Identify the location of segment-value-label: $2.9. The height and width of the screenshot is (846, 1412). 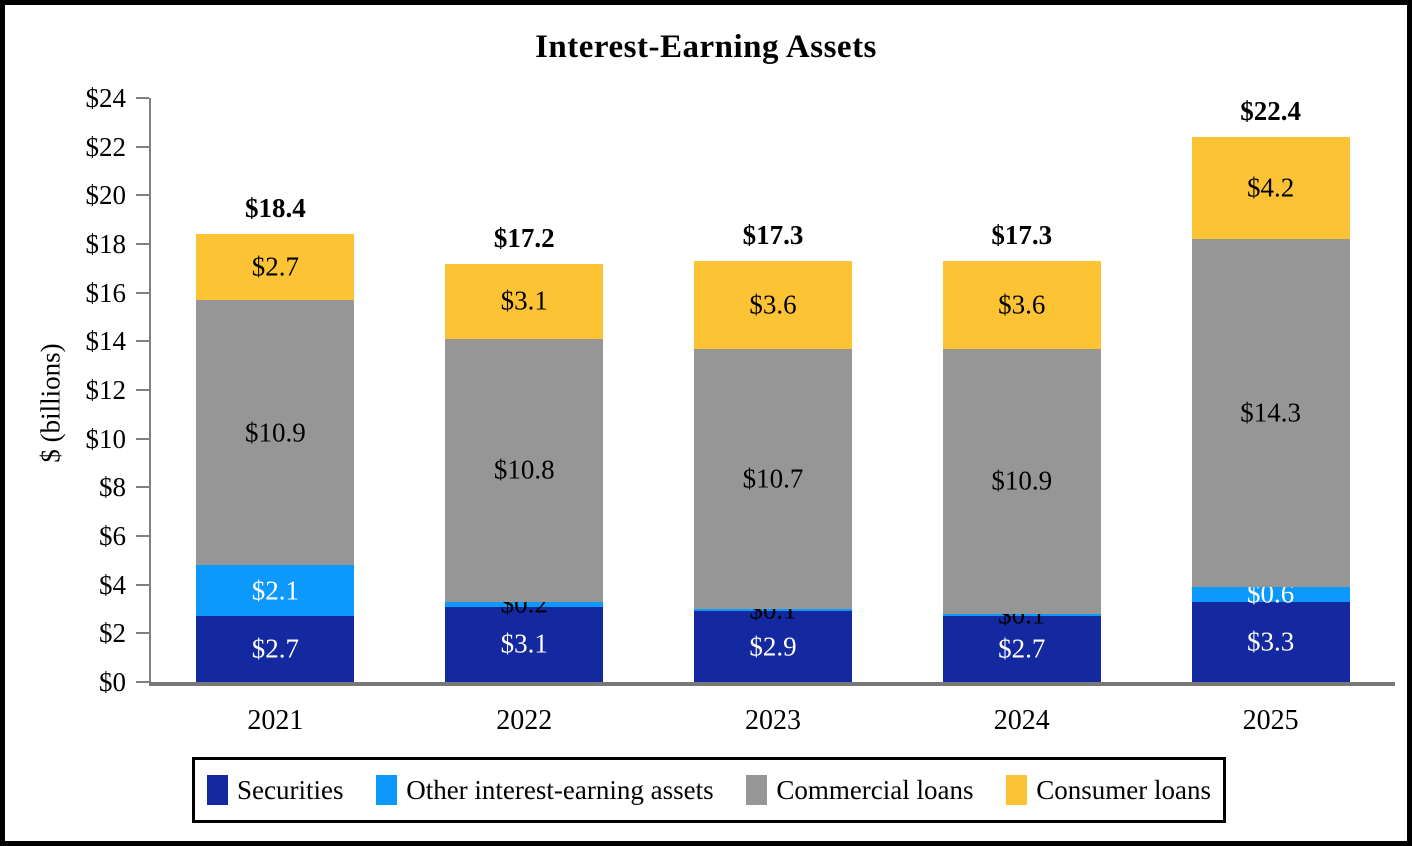
(773, 646).